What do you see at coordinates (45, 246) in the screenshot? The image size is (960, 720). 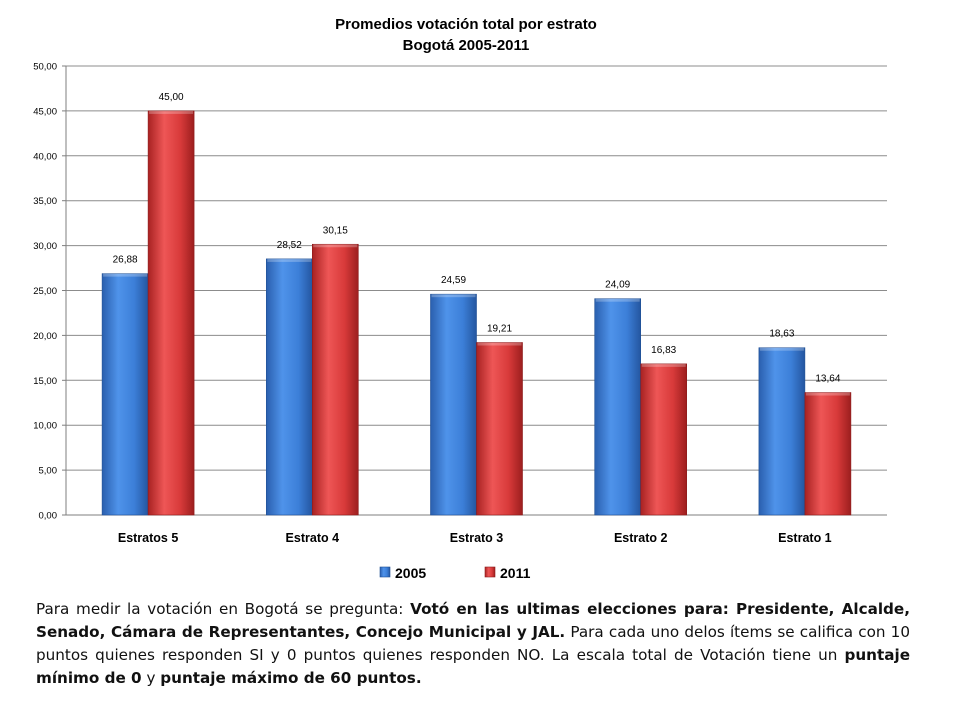 I see `y-tick-label: 30,00` at bounding box center [45, 246].